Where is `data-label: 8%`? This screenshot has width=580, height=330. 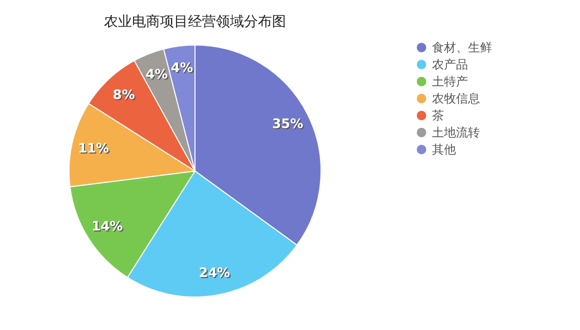 data-label: 8% is located at coordinates (125, 96).